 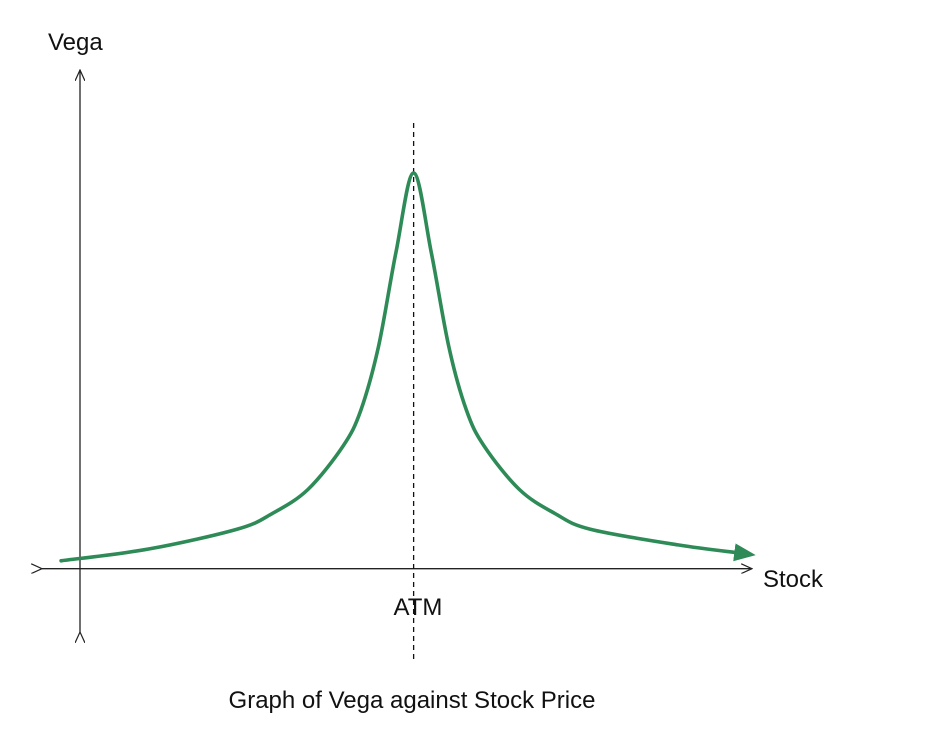 I want to click on chart-title: Graph of Vega against Stock Price, so click(x=412, y=700).